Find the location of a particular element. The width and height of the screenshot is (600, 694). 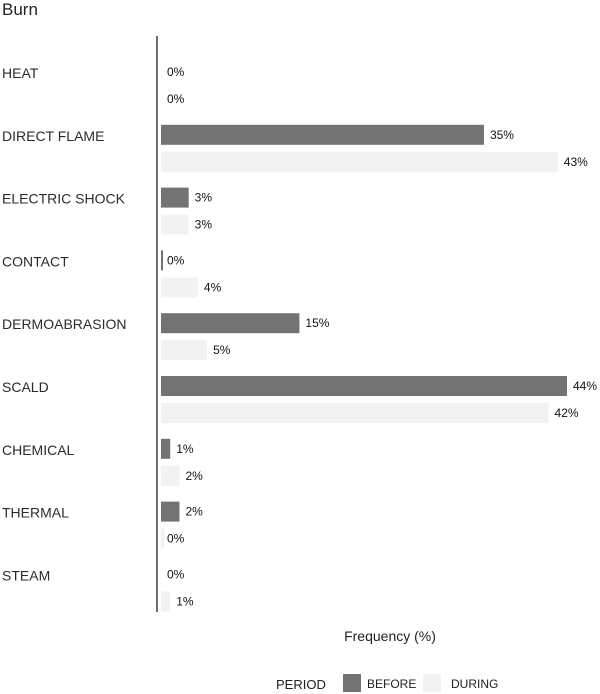

value-label-before-direct-flame: 35% is located at coordinates (502, 135).